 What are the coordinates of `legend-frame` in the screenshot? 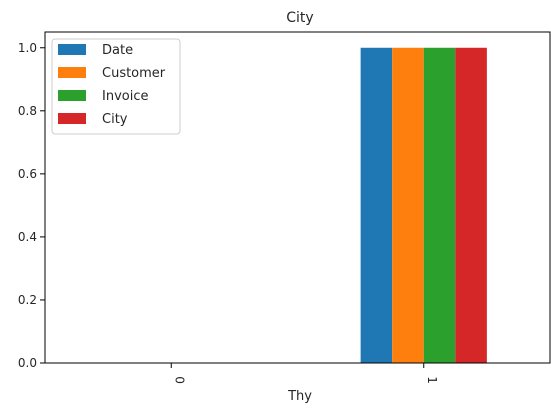 It's located at (116, 86).